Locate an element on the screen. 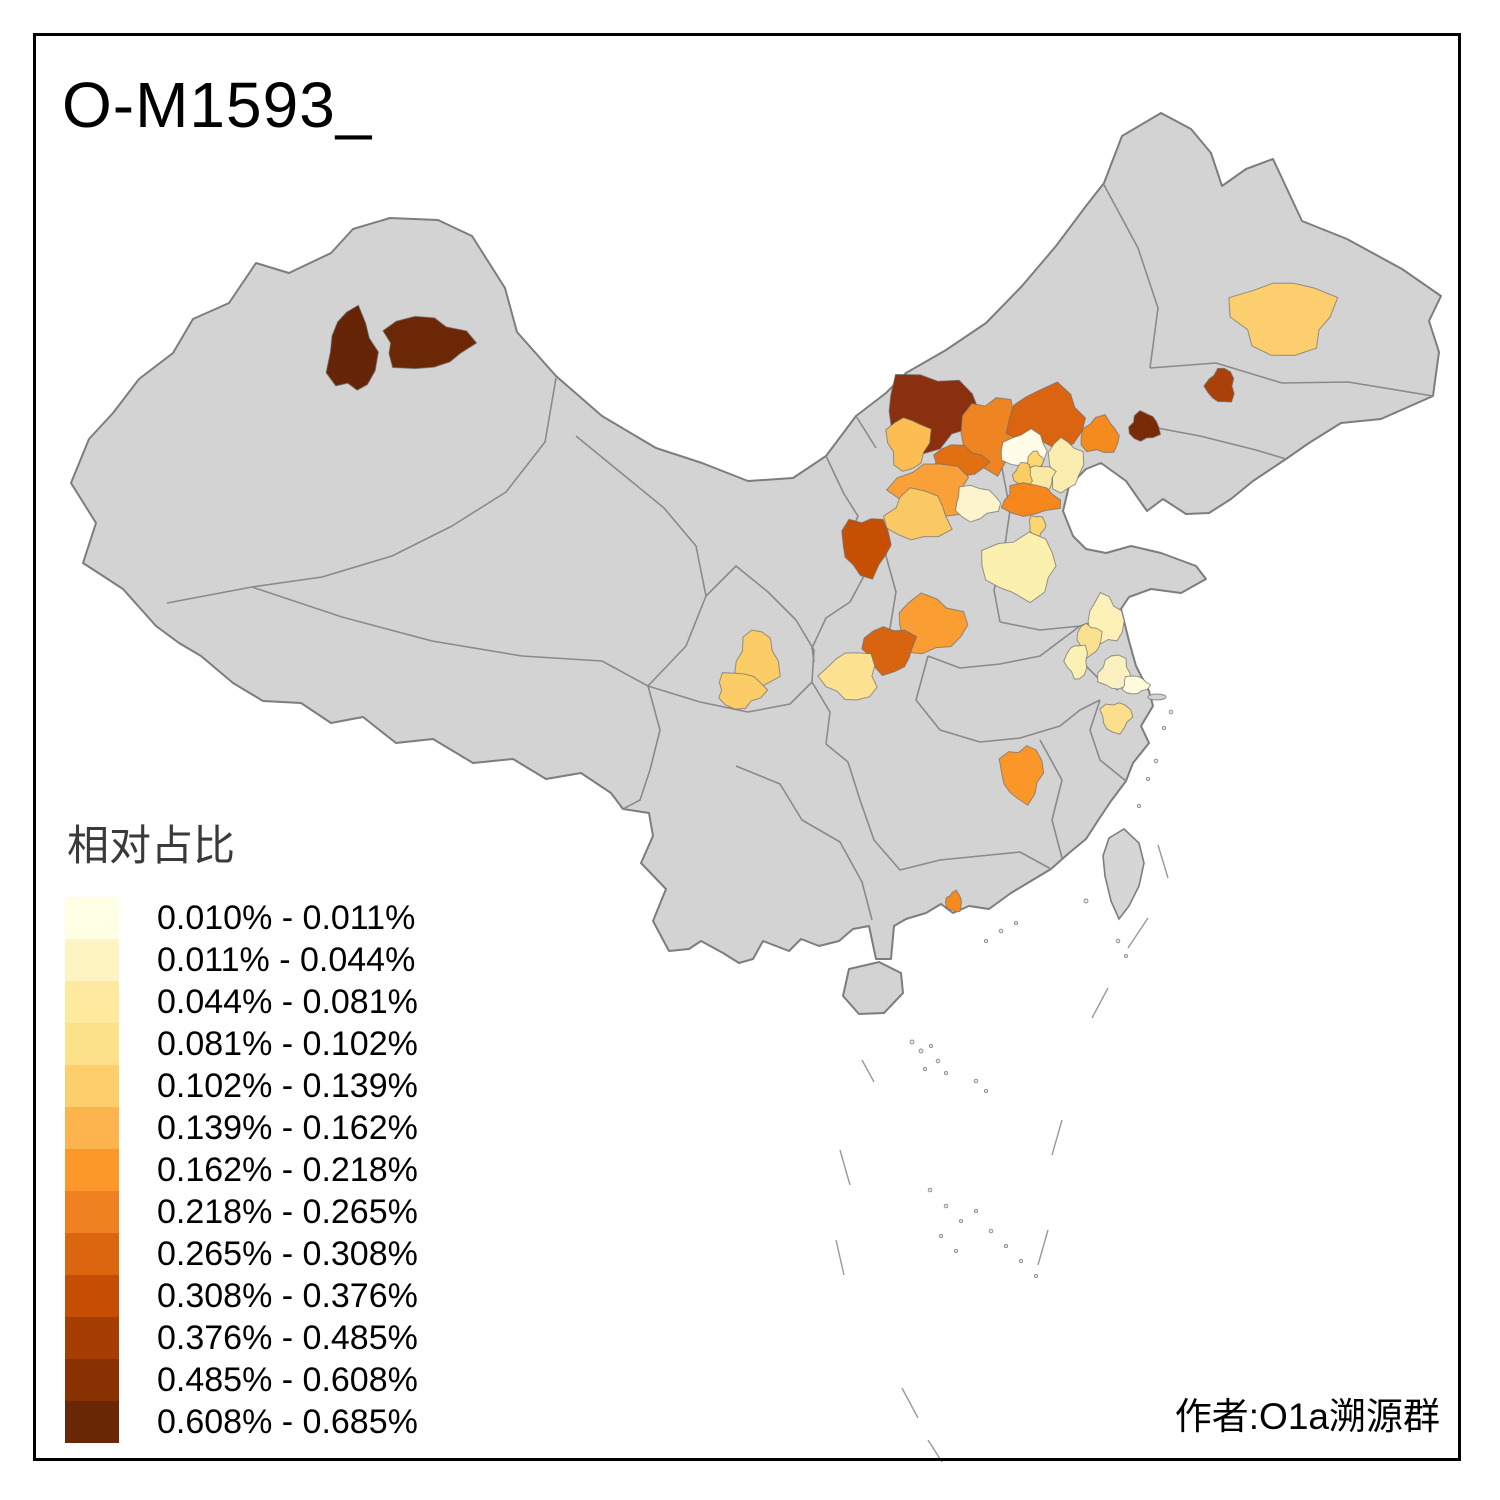 Image resolution: width=1500 pixels, height=1500 pixels. legend-entry: 0.044% - 0.081% is located at coordinates (241, 1002).